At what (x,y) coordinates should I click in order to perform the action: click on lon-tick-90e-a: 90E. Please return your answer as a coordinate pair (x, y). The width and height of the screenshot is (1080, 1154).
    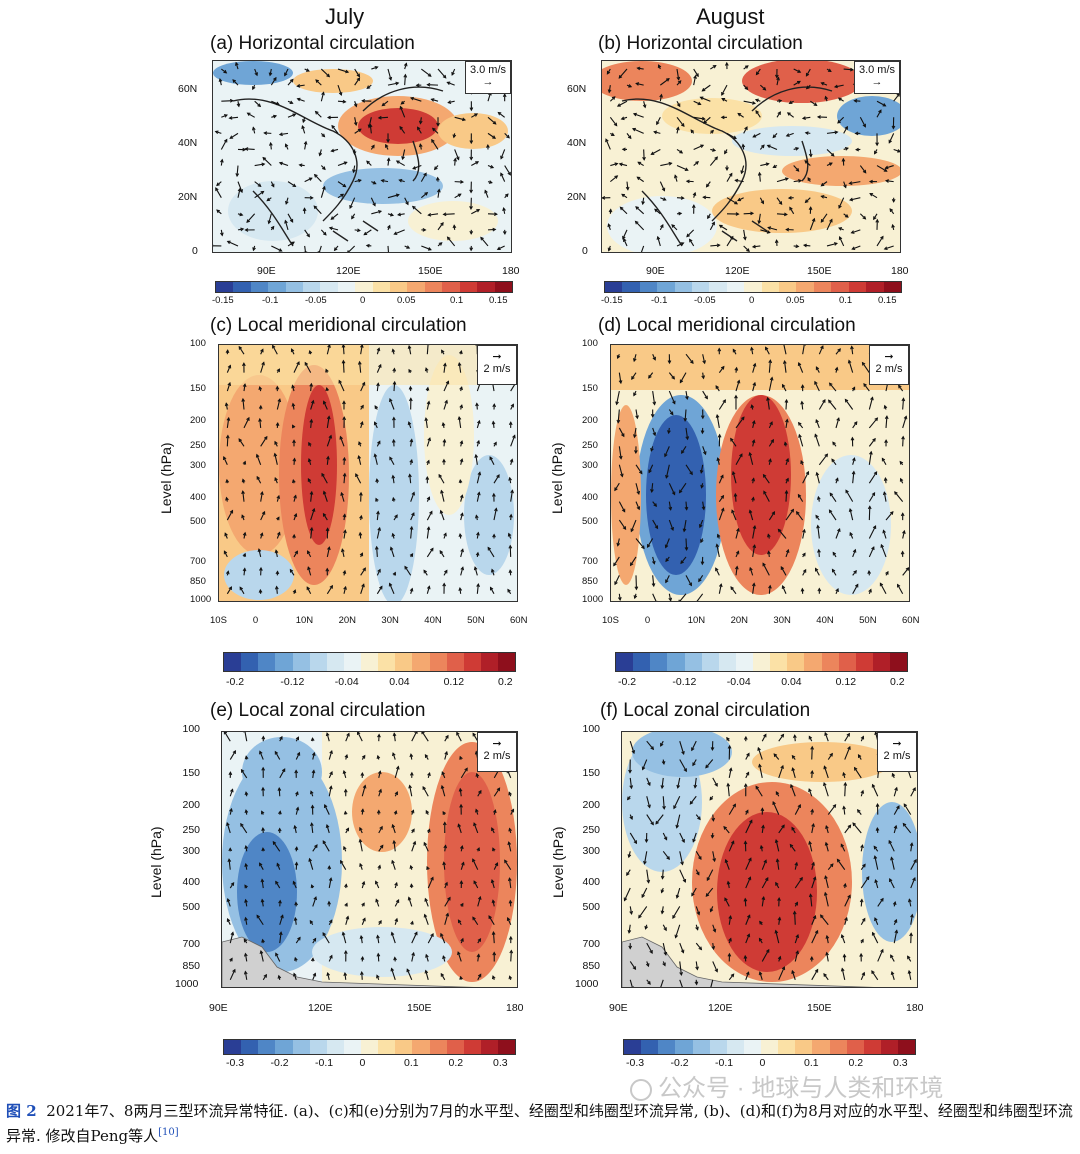
    Looking at the image, I should click on (266, 271).